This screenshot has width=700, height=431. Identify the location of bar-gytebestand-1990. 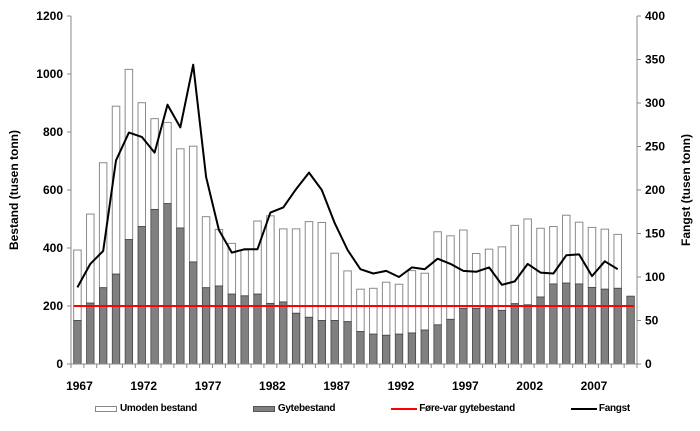
(373, 349).